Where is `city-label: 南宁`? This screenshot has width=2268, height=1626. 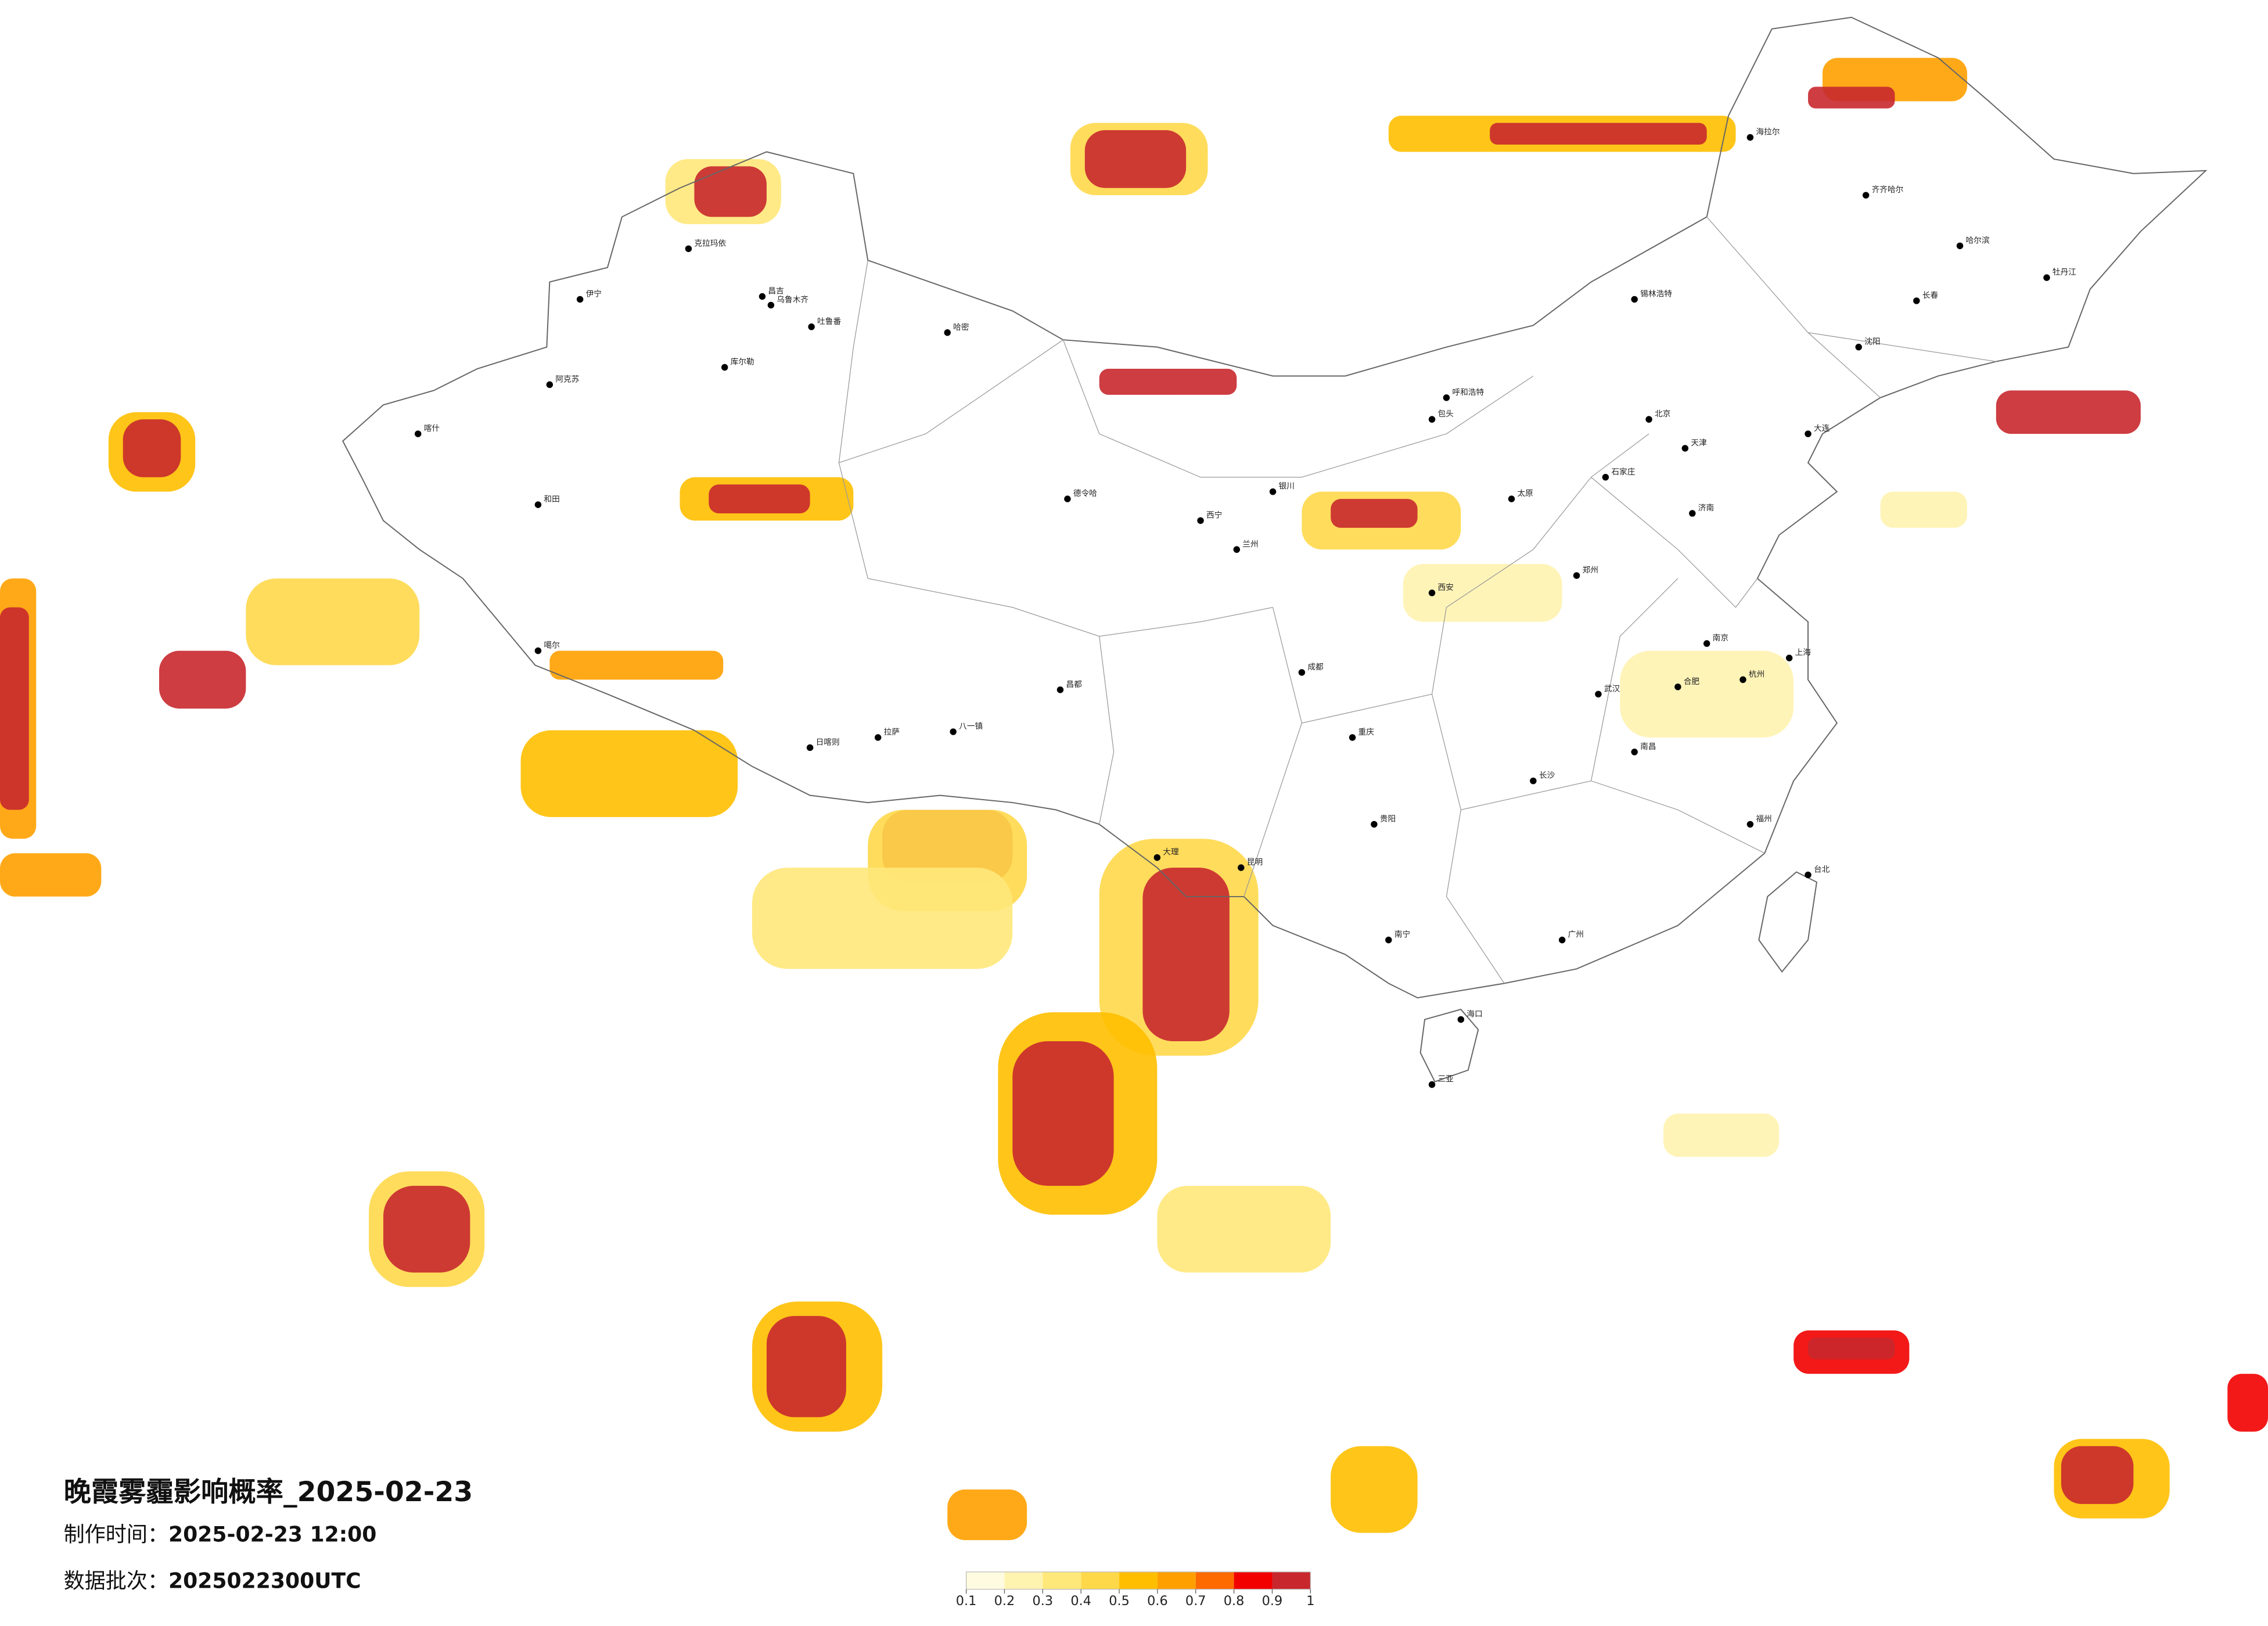 city-label: 南宁 is located at coordinates (1402, 935).